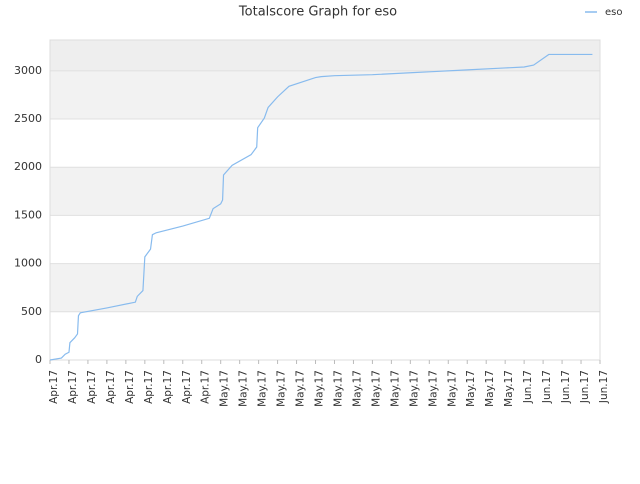 Image resolution: width=640 pixels, height=484 pixels. What do you see at coordinates (28, 214) in the screenshot?
I see `y-tick-label: 1500` at bounding box center [28, 214].